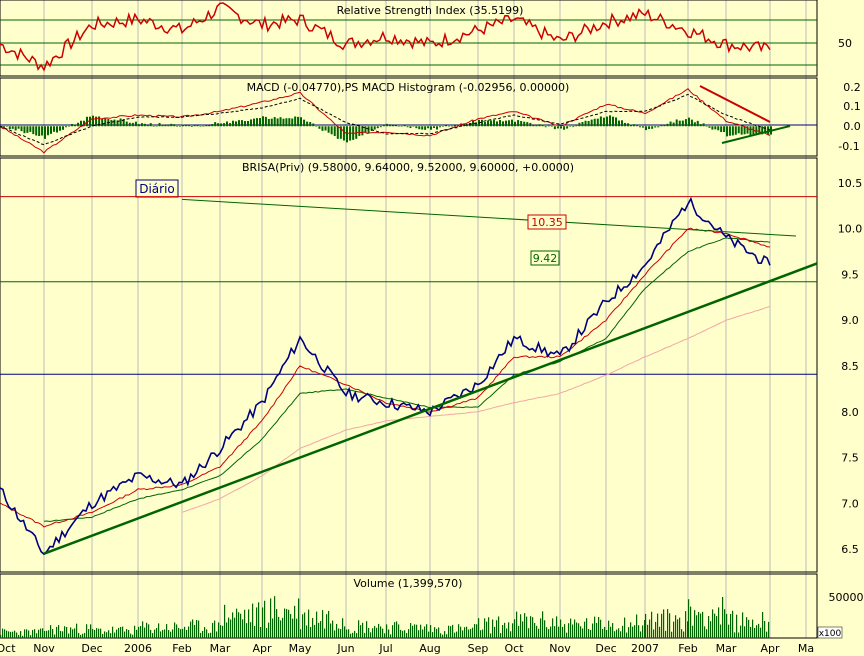 The height and width of the screenshot is (656, 864). What do you see at coordinates (850, 183) in the screenshot?
I see `price-tick-label: 10.5` at bounding box center [850, 183].